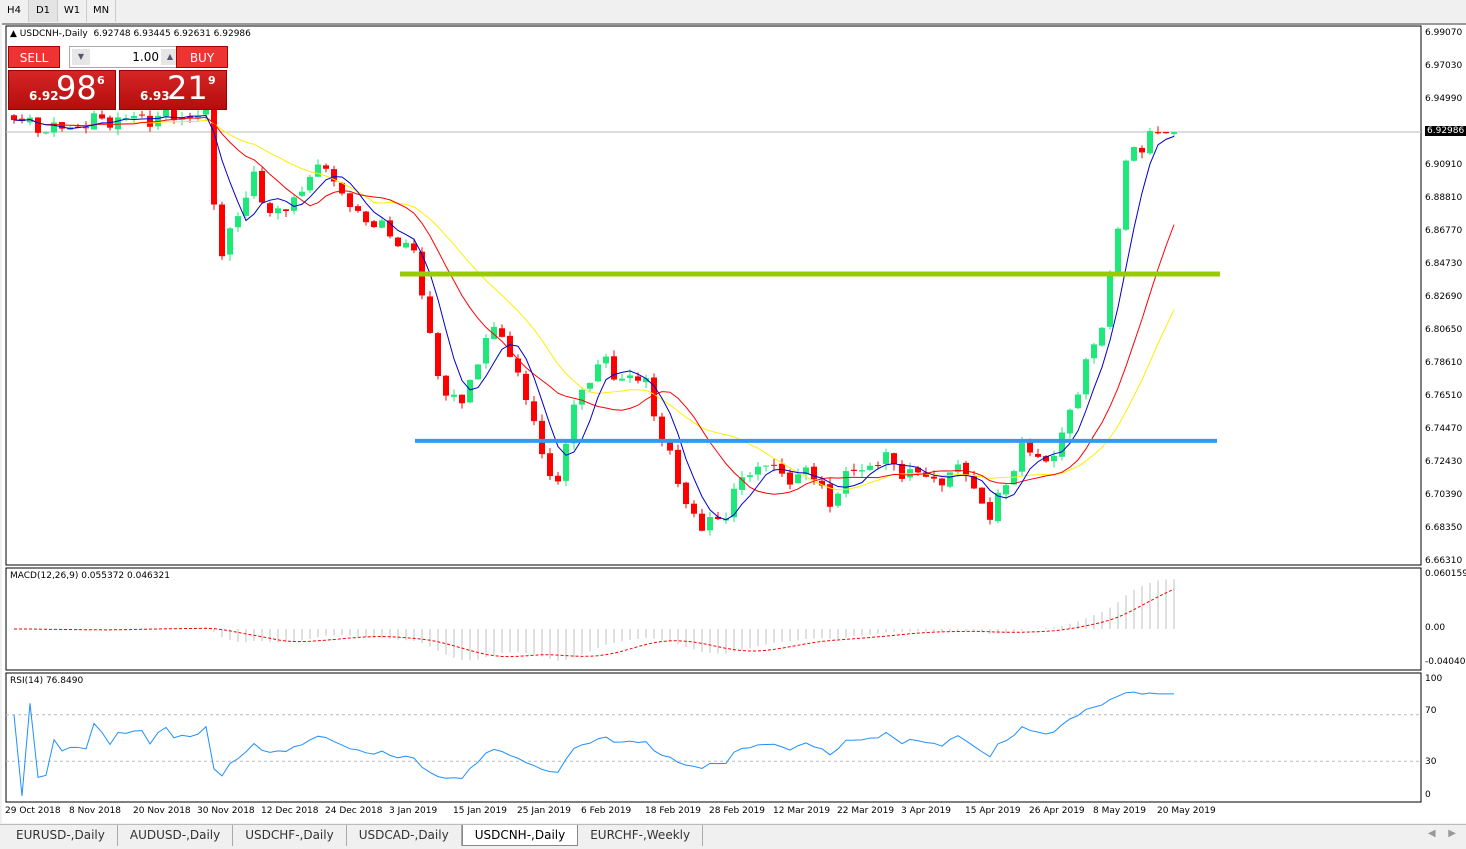  I want to click on price-axis-label: 6.70390, so click(1444, 495).